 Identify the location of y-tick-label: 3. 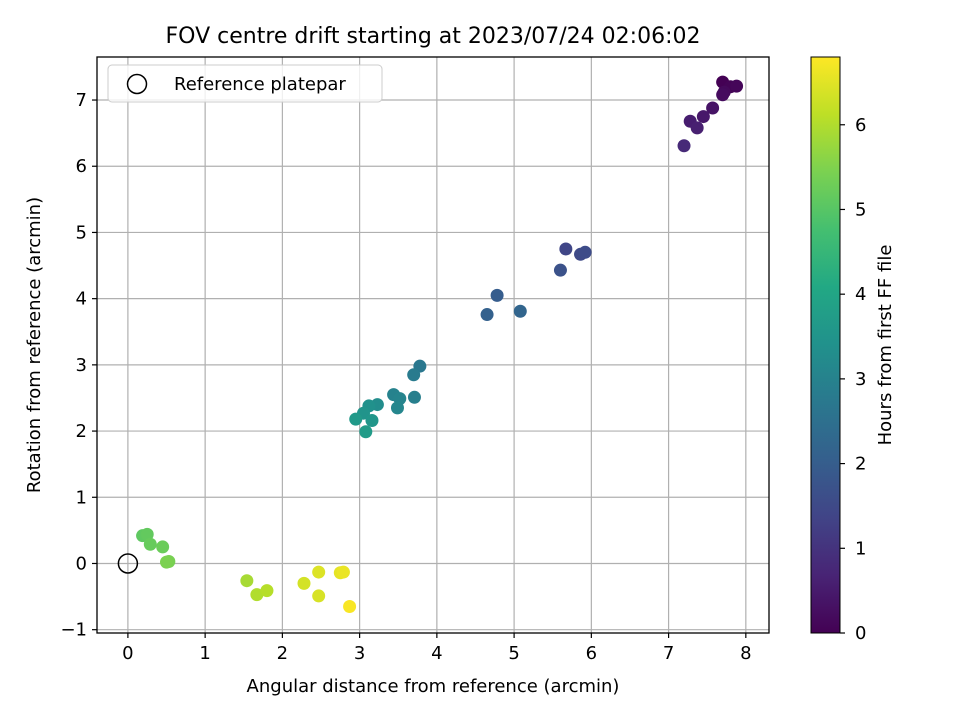
(81, 365).